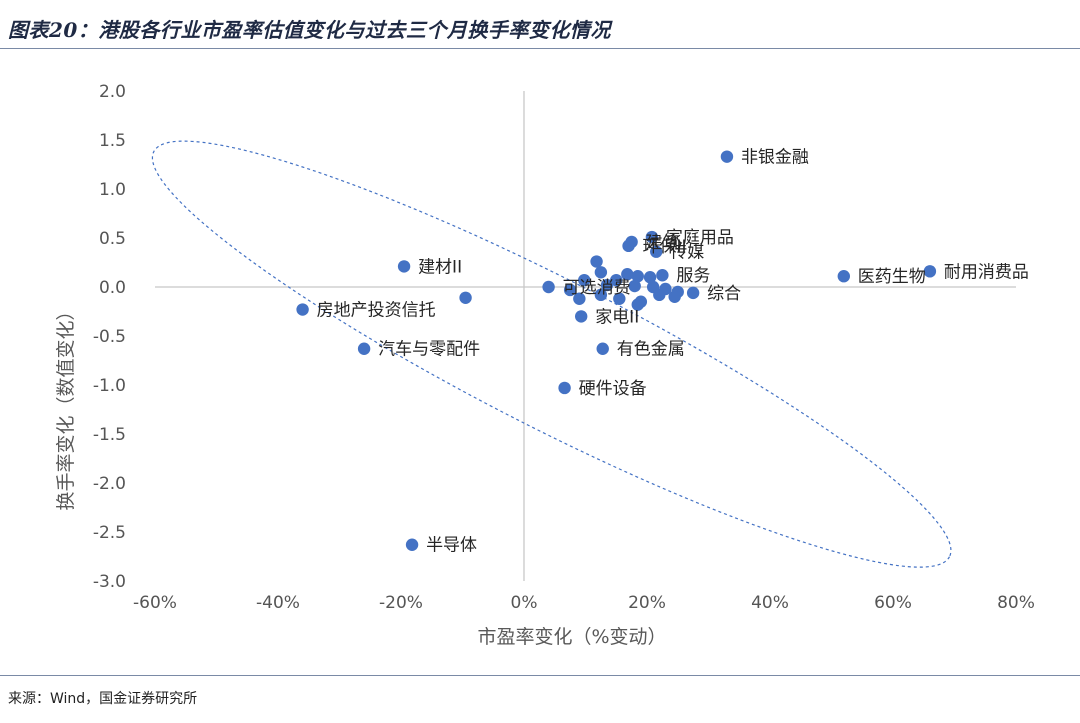  I want to click on x-tick-label: -20%, so click(401, 603).